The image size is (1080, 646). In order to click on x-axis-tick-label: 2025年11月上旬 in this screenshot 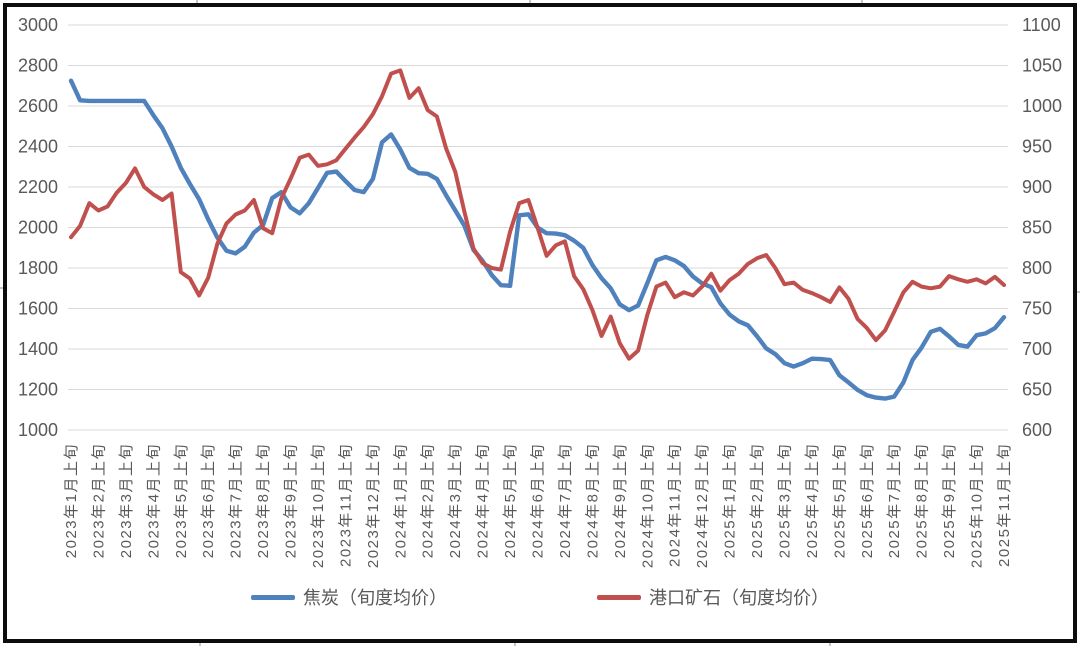, I will do `click(1004, 505)`.